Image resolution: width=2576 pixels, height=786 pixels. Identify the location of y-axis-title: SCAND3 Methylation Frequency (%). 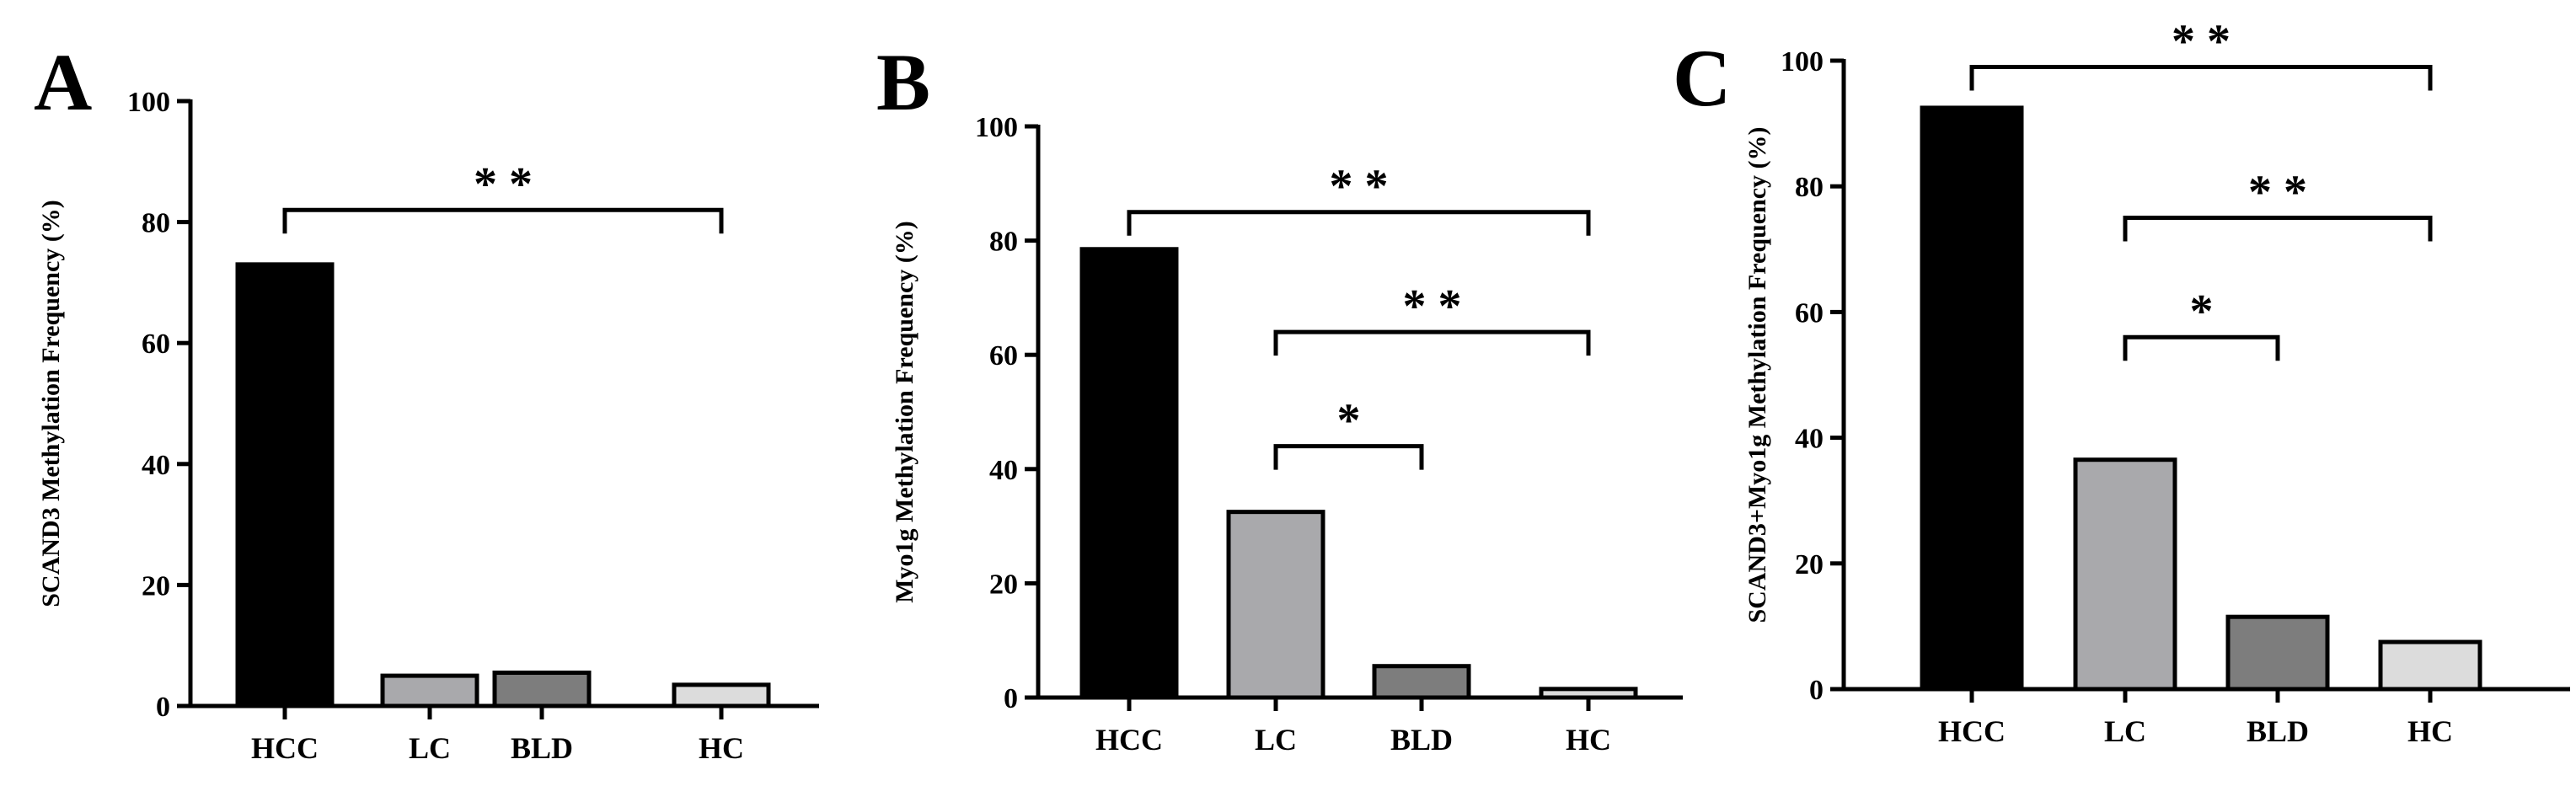
(51, 404).